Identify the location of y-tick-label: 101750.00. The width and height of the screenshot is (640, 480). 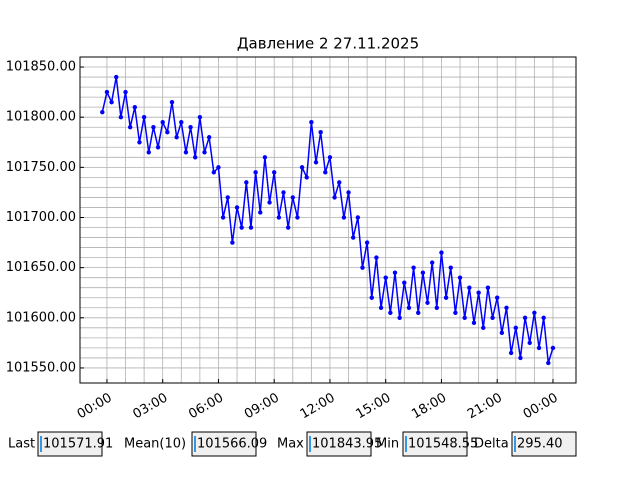
(41, 167).